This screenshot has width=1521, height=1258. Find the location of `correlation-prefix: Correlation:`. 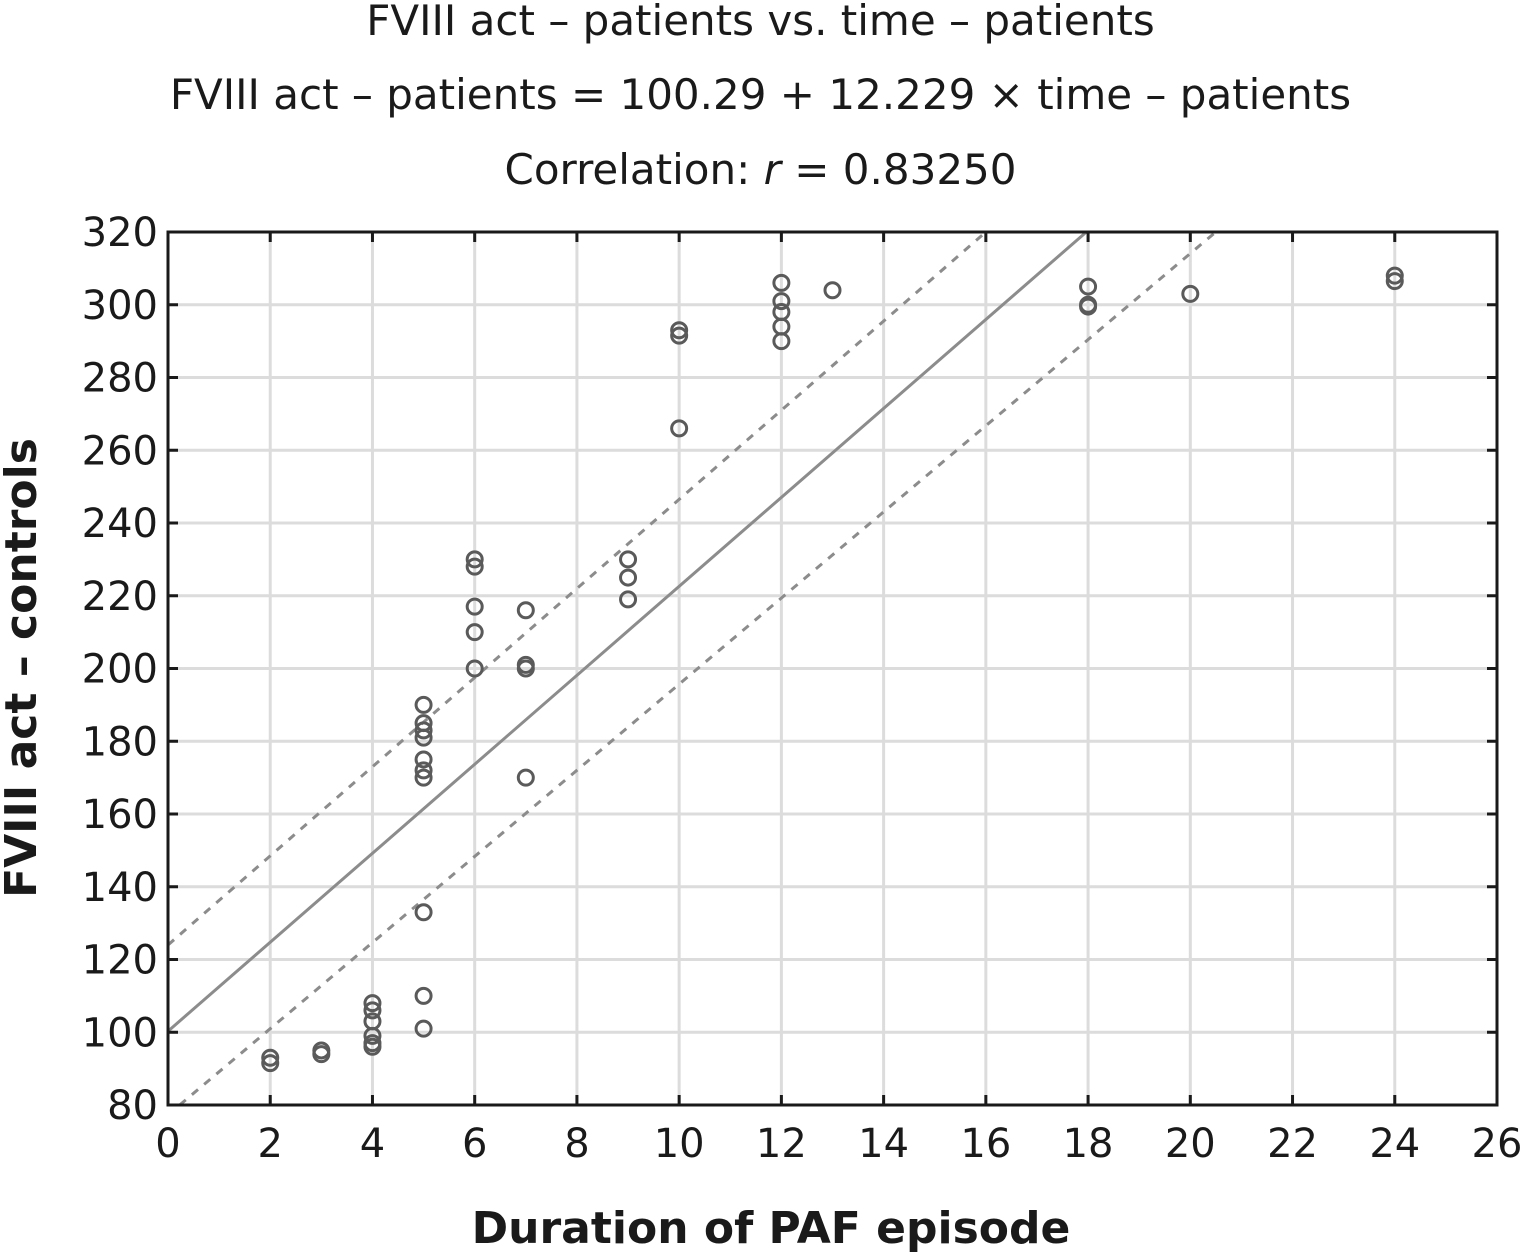

correlation-prefix: Correlation: is located at coordinates (634, 169).